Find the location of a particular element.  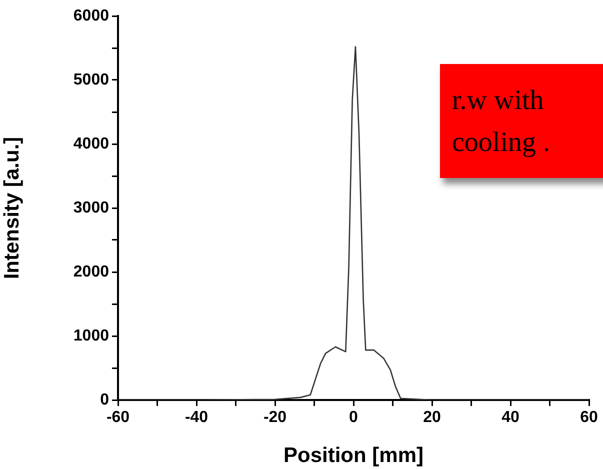

y-tick-label: 1000 is located at coordinates (91, 335).